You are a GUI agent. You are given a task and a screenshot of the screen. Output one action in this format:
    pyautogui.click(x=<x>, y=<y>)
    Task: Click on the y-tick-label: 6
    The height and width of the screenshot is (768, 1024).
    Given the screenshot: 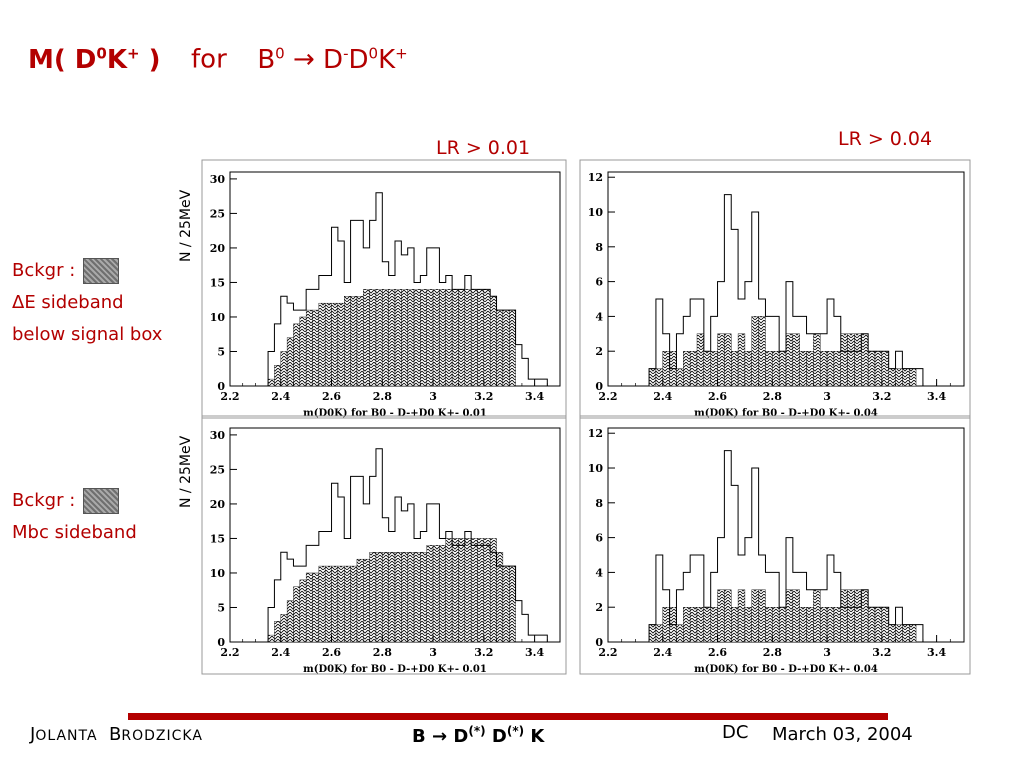 What is the action you would take?
    pyautogui.click(x=599, y=282)
    